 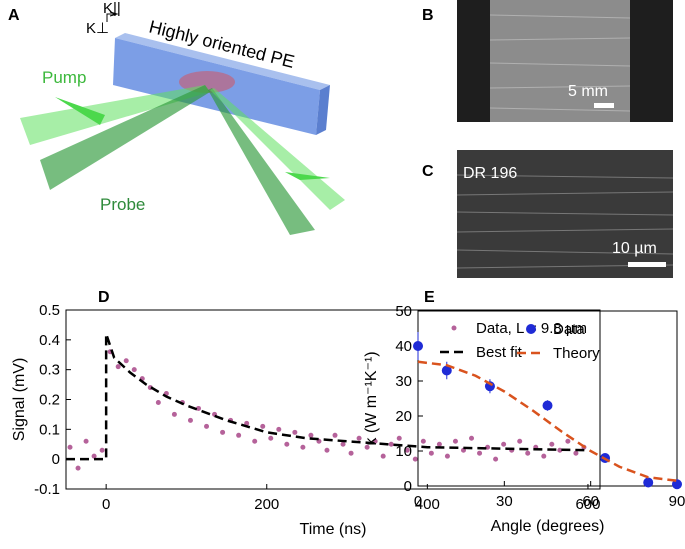 What do you see at coordinates (588, 91) in the screenshot?
I see `scale-text: 5 mm` at bounding box center [588, 91].